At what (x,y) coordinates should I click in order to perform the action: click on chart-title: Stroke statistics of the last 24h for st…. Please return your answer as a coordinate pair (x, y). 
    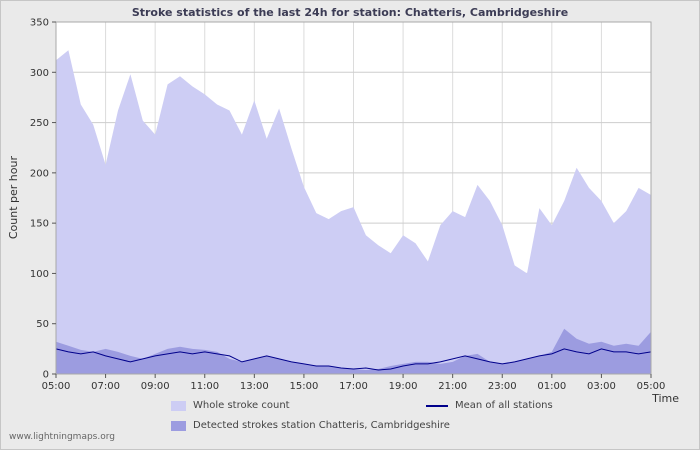
    Looking at the image, I should click on (350, 12).